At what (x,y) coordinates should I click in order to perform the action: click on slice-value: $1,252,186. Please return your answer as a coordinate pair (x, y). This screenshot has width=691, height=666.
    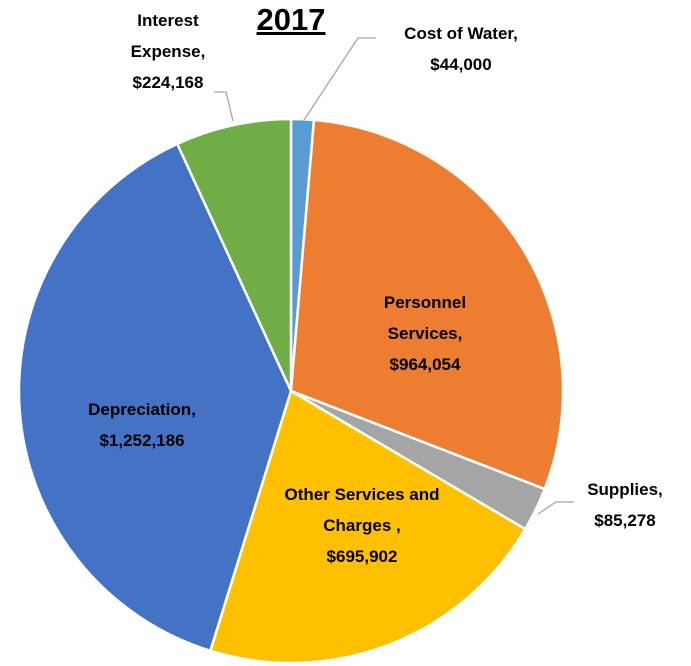
    Looking at the image, I should click on (142, 440).